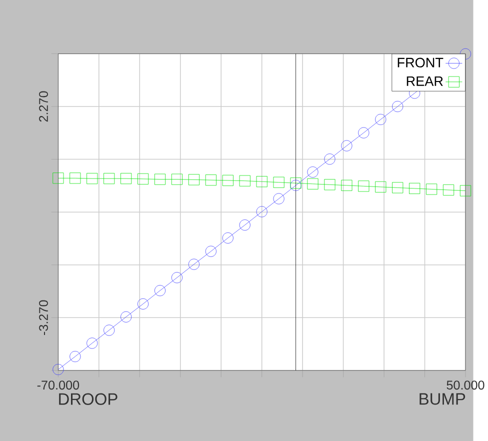 The height and width of the screenshot is (441, 488). What do you see at coordinates (58, 385) in the screenshot?
I see `x-tick-label: -70.000` at bounding box center [58, 385].